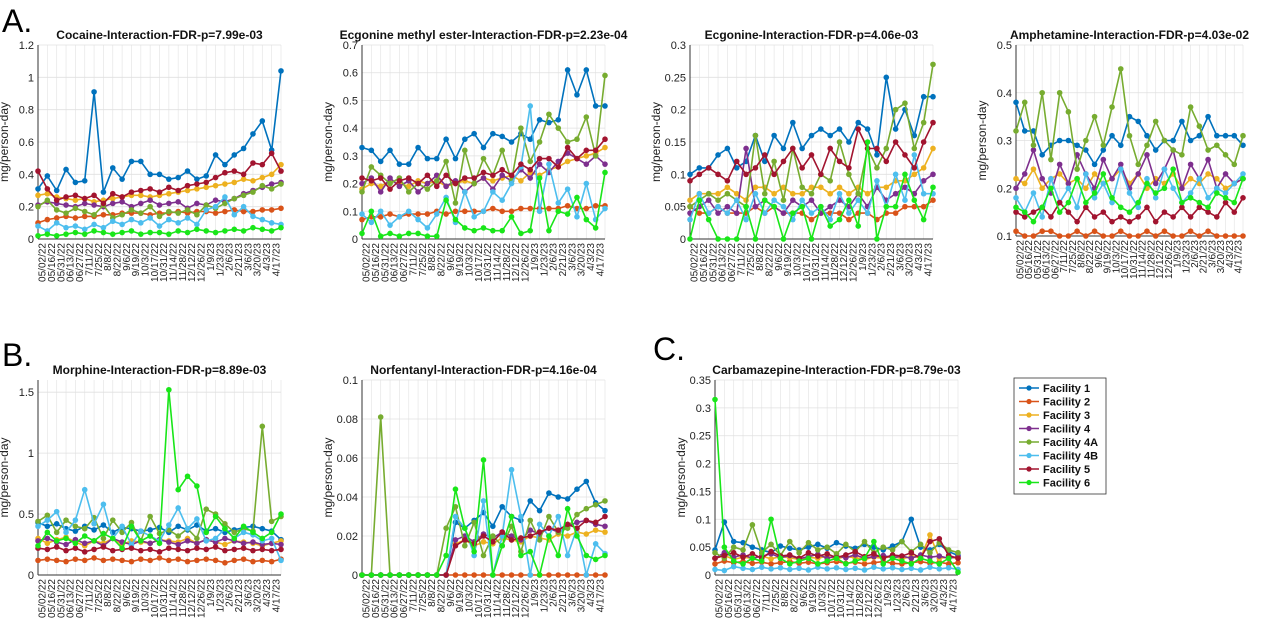 The width and height of the screenshot is (1280, 622). Describe the element at coordinates (71, 262) in the screenshot. I see `x-tick-label: 06/13/22` at that location.